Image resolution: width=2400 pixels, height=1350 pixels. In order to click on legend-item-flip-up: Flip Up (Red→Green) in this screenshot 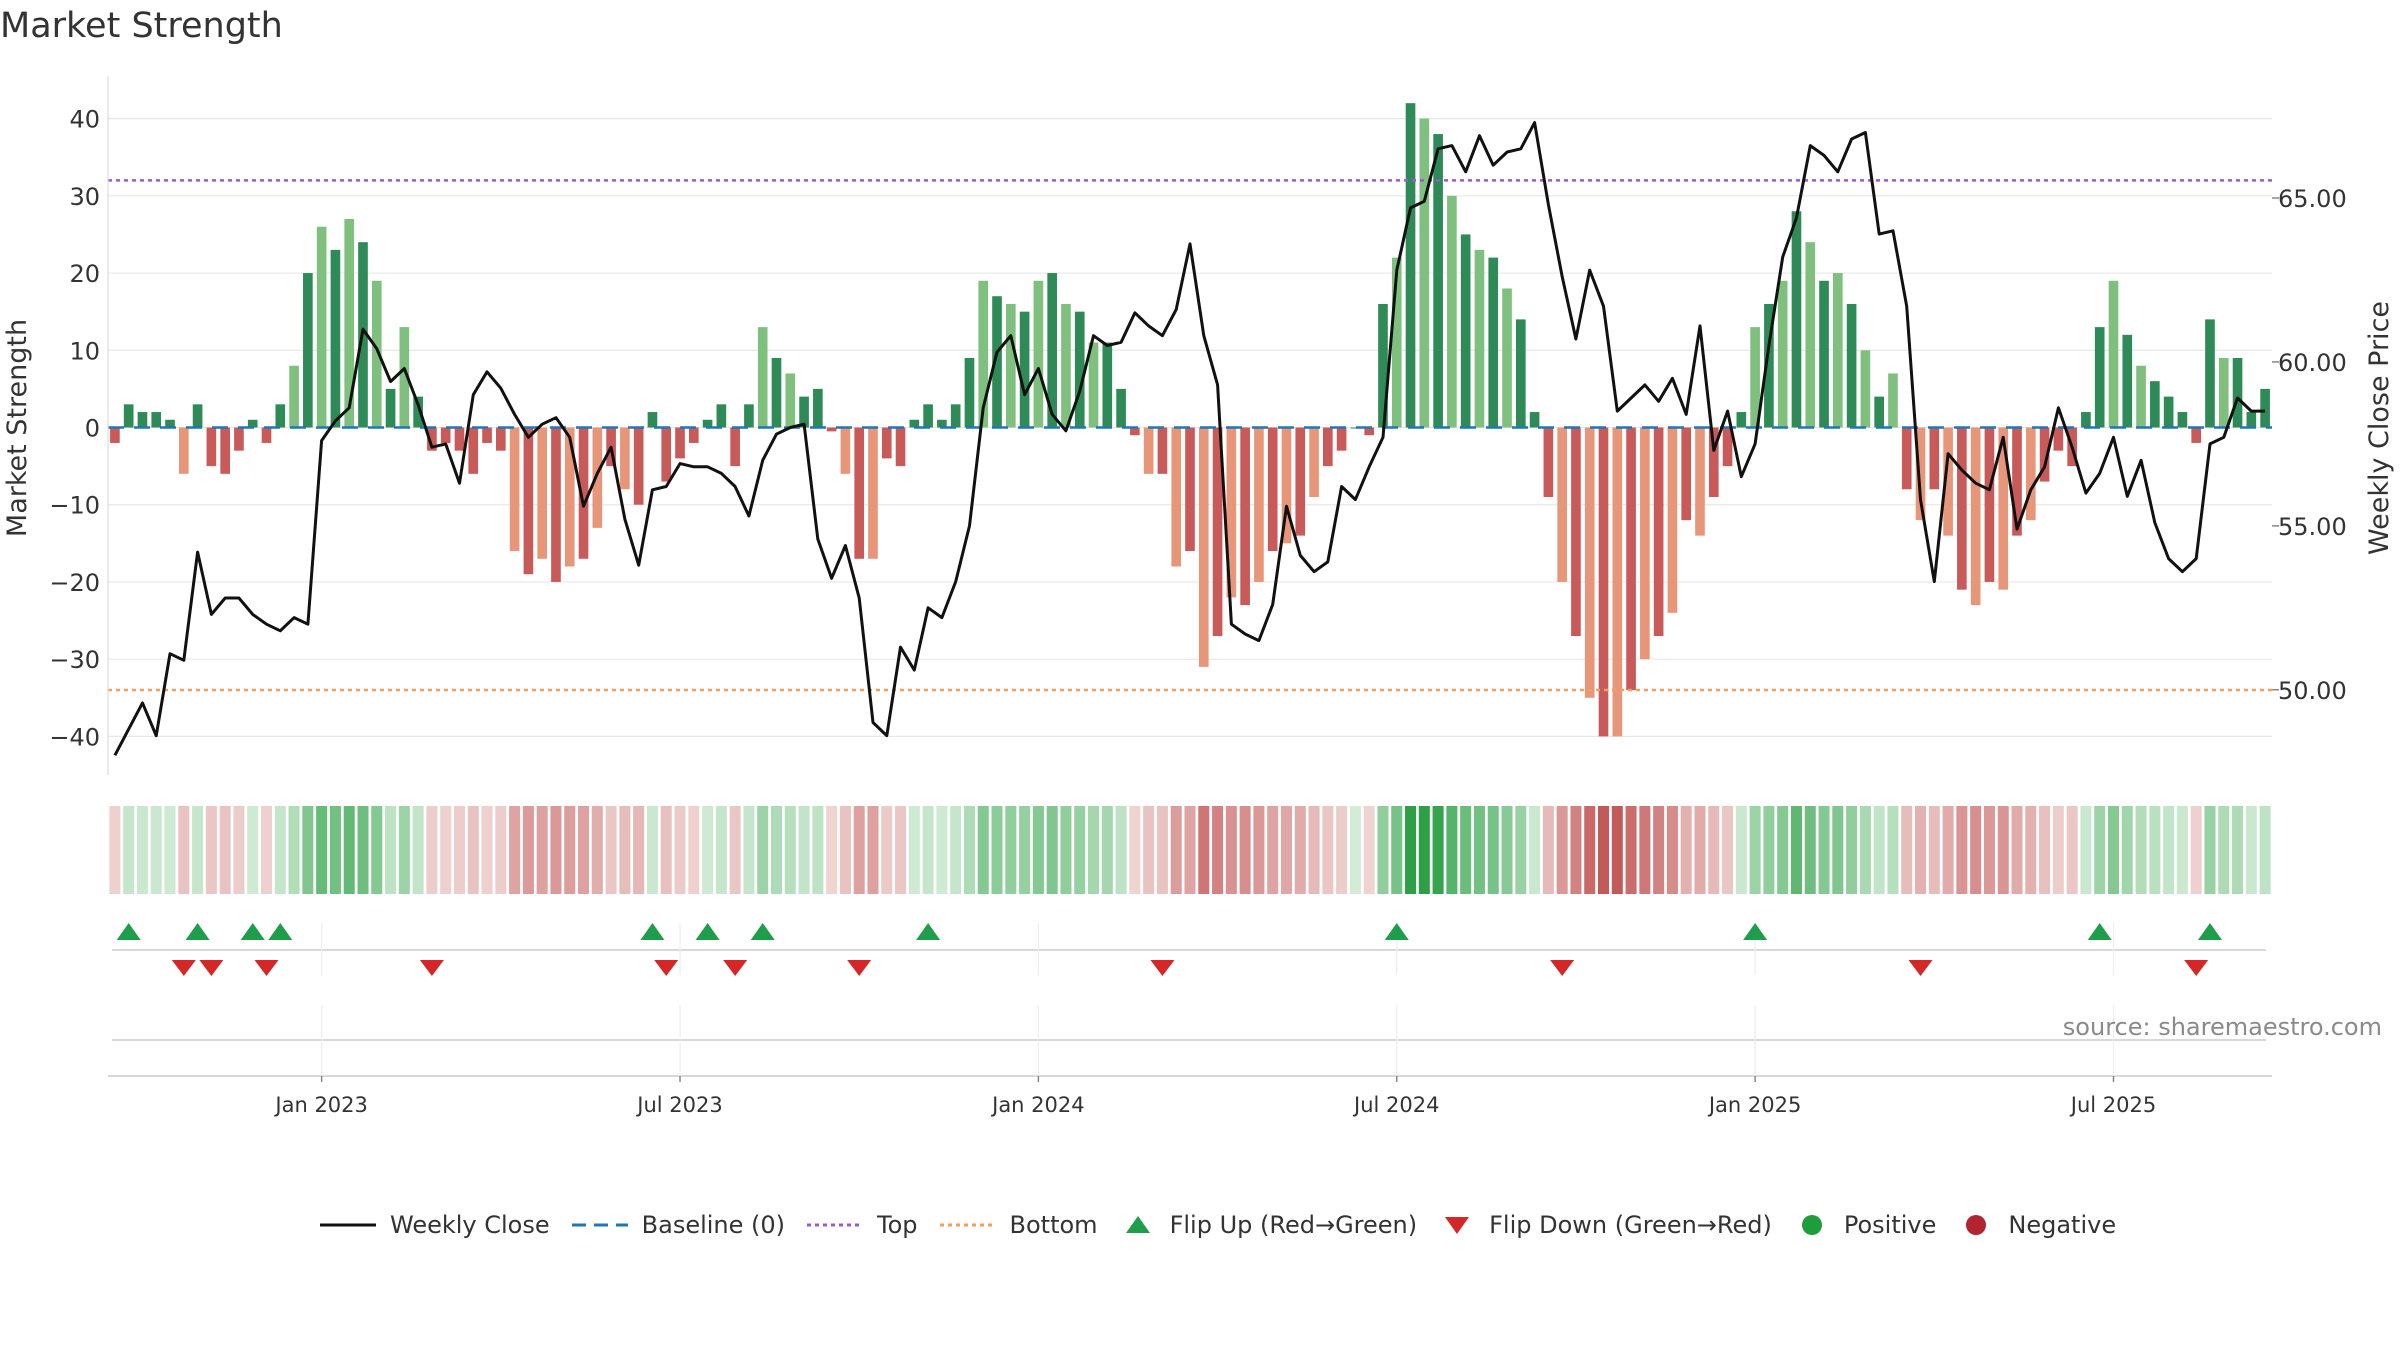, I will do `click(1268, 1225)`.